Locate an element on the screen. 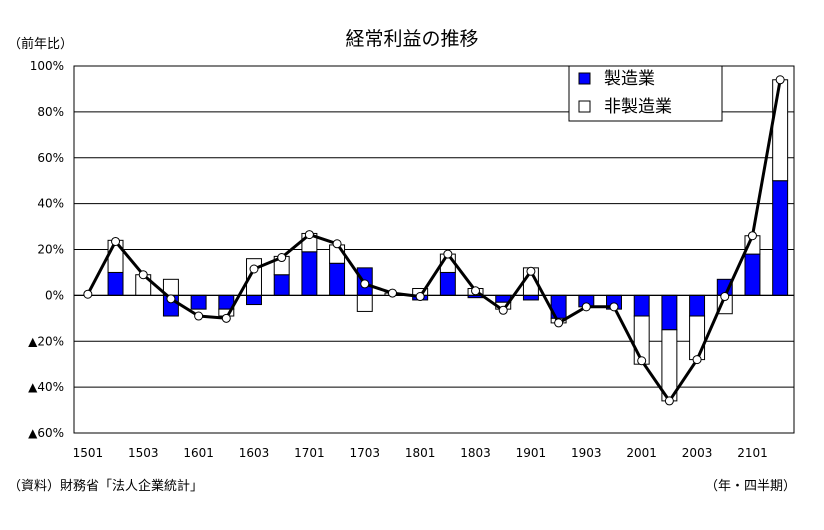  legend-swatch-non-manufacturing is located at coordinates (584, 106).